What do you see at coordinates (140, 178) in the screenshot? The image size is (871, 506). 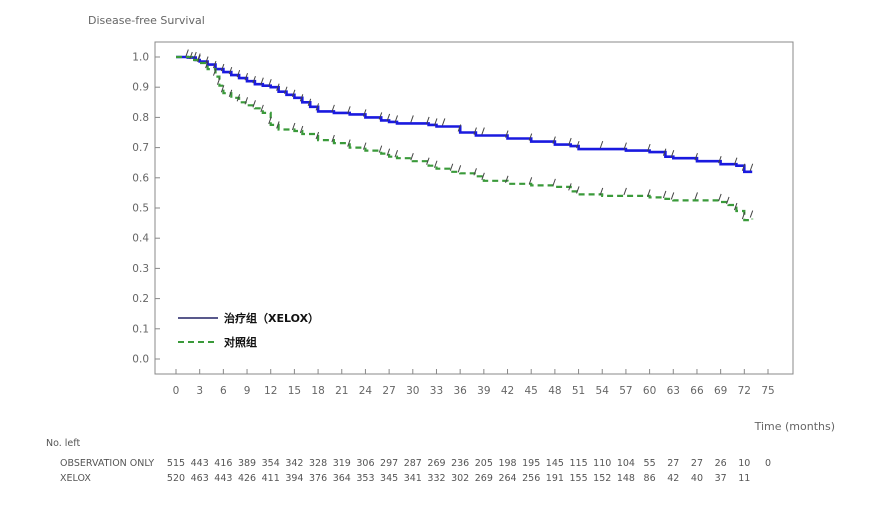 I see `y-tick-label: 0.6` at bounding box center [140, 178].